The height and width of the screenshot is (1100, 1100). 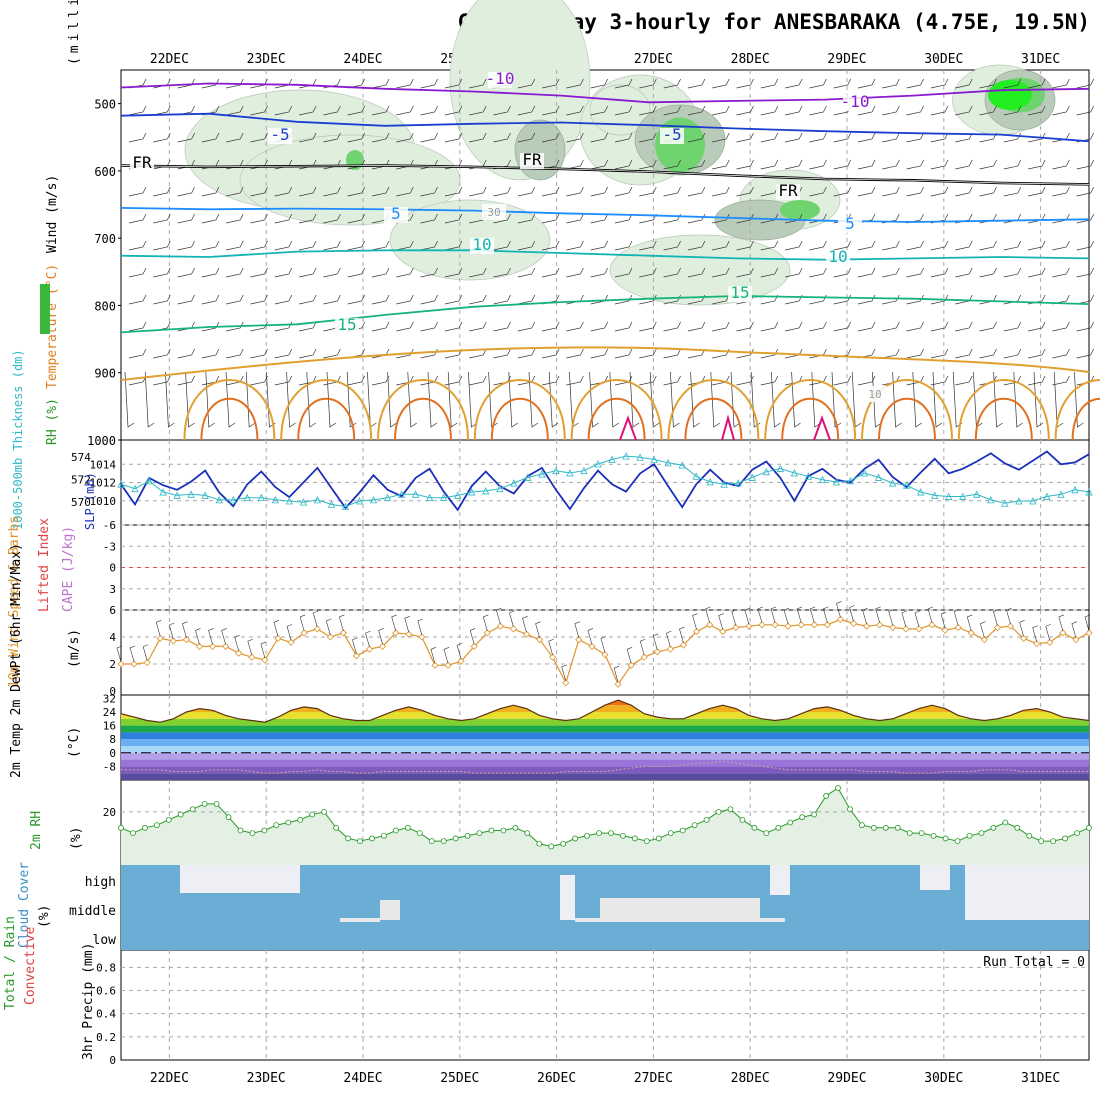 What do you see at coordinates (105, 306) in the screenshot?
I see `ytick-upper: 800` at bounding box center [105, 306].